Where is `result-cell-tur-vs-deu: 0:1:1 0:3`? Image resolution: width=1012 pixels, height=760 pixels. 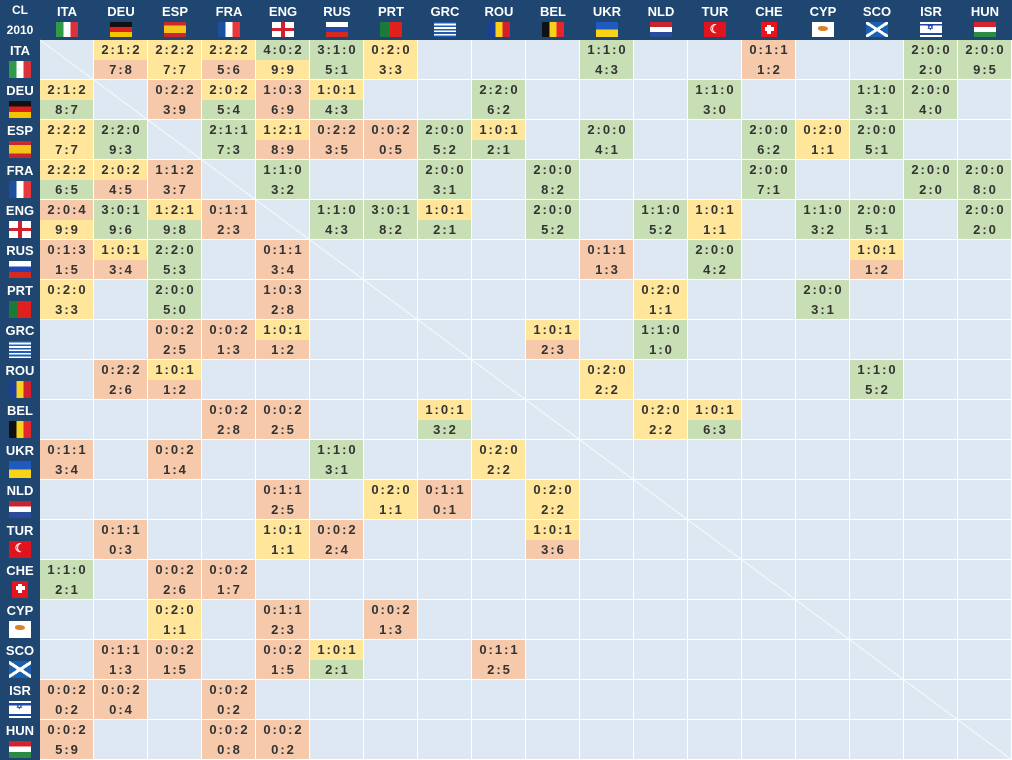 result-cell-tur-vs-deu: 0:1:1 0:3 is located at coordinates (121, 540).